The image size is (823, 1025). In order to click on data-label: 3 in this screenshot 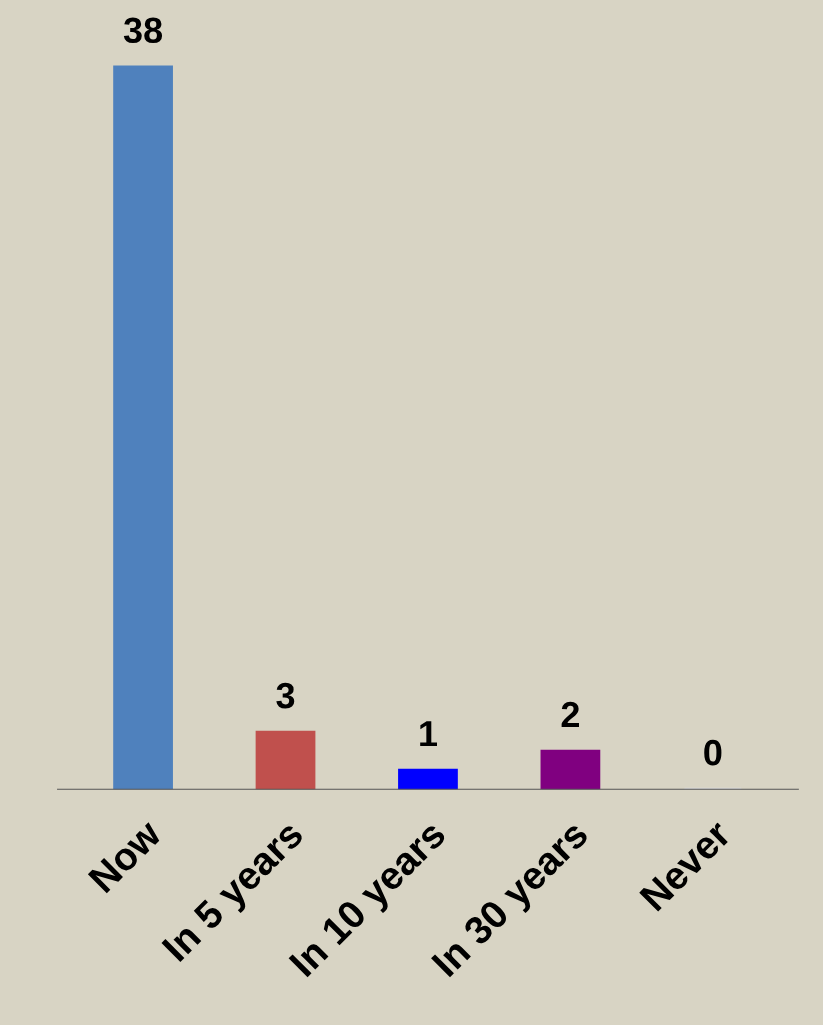, I will do `click(285, 695)`.